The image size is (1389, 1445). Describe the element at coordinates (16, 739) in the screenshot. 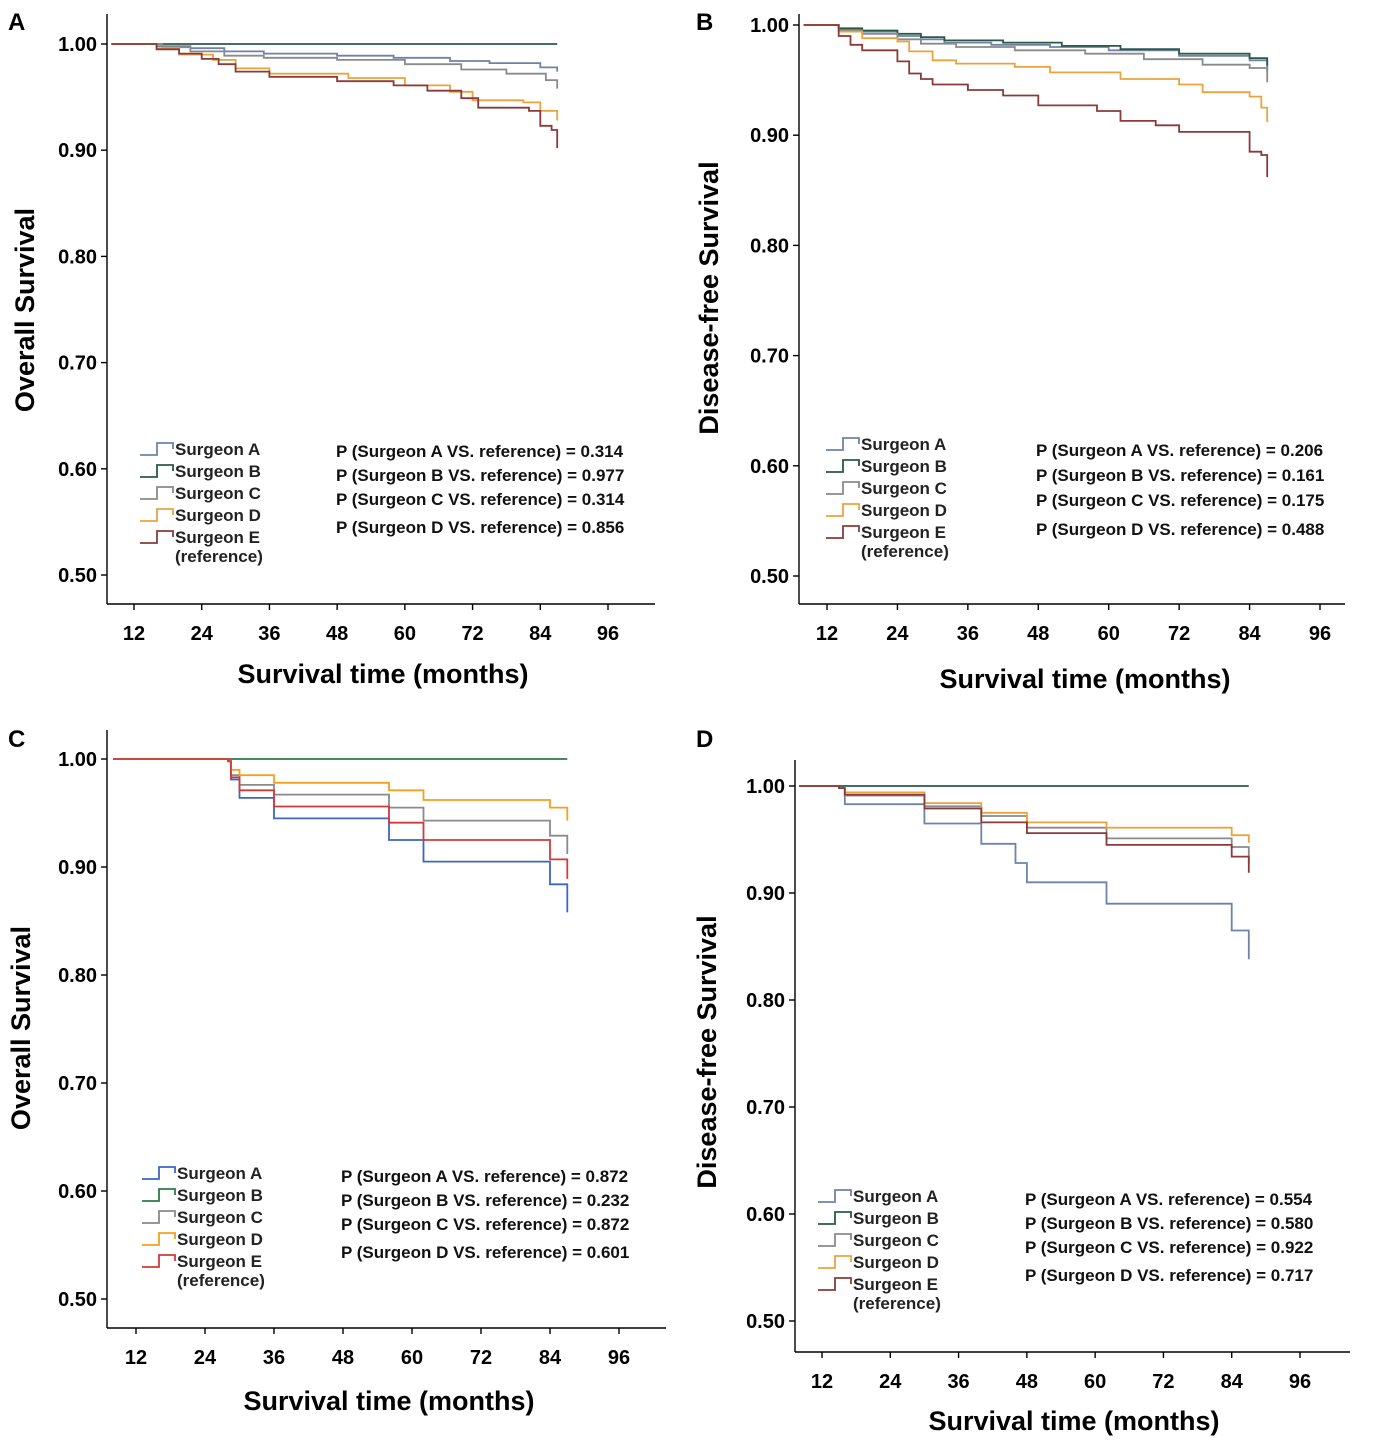

I see `panel-letter: C` at that location.